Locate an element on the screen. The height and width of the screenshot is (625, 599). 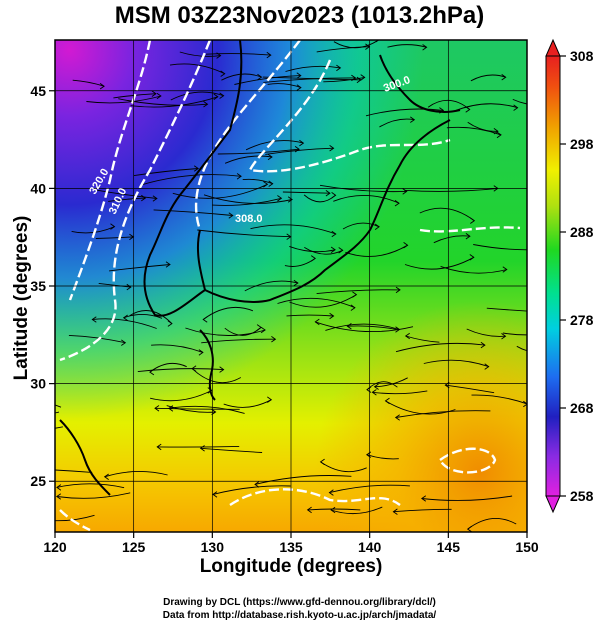
colorbar-bottom-arrow is located at coordinates (553, 504).